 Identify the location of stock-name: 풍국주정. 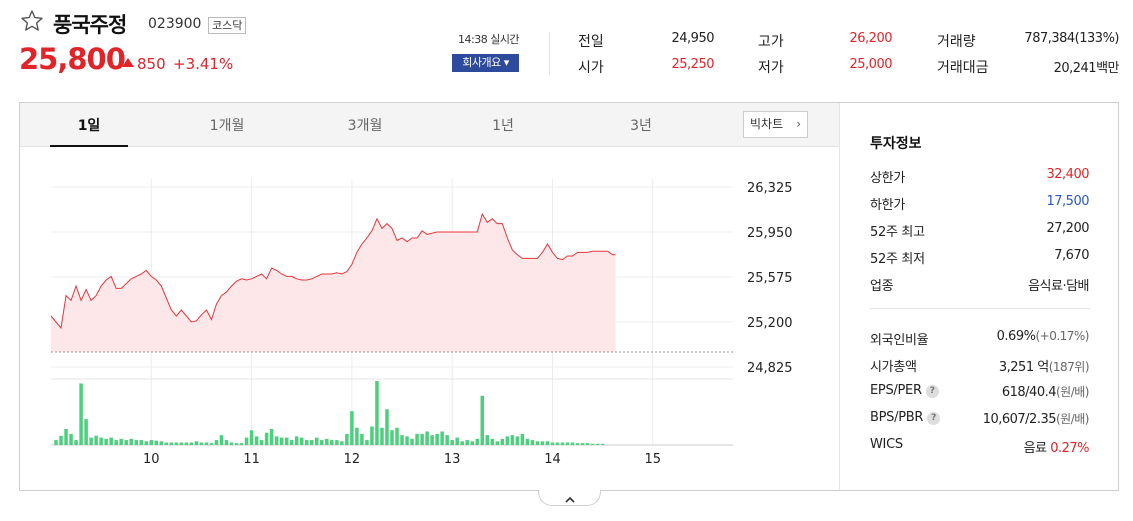
(90, 25).